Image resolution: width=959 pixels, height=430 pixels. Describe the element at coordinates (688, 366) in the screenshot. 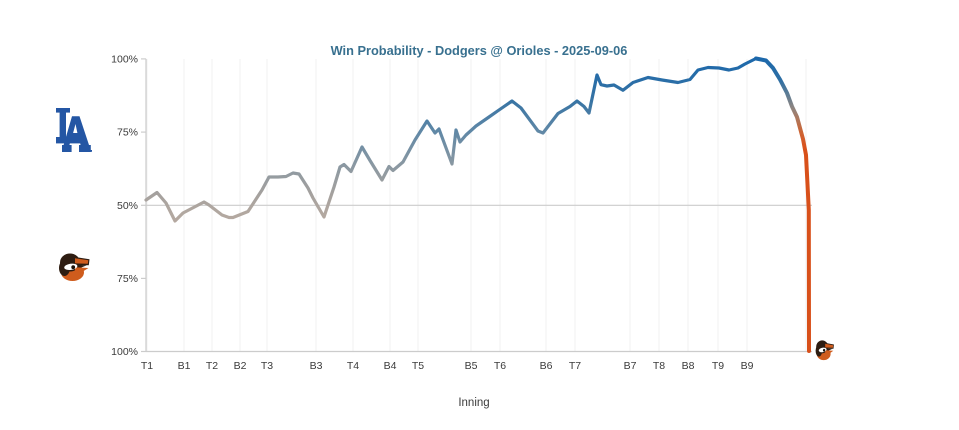

I see `svg-text: B8` at that location.